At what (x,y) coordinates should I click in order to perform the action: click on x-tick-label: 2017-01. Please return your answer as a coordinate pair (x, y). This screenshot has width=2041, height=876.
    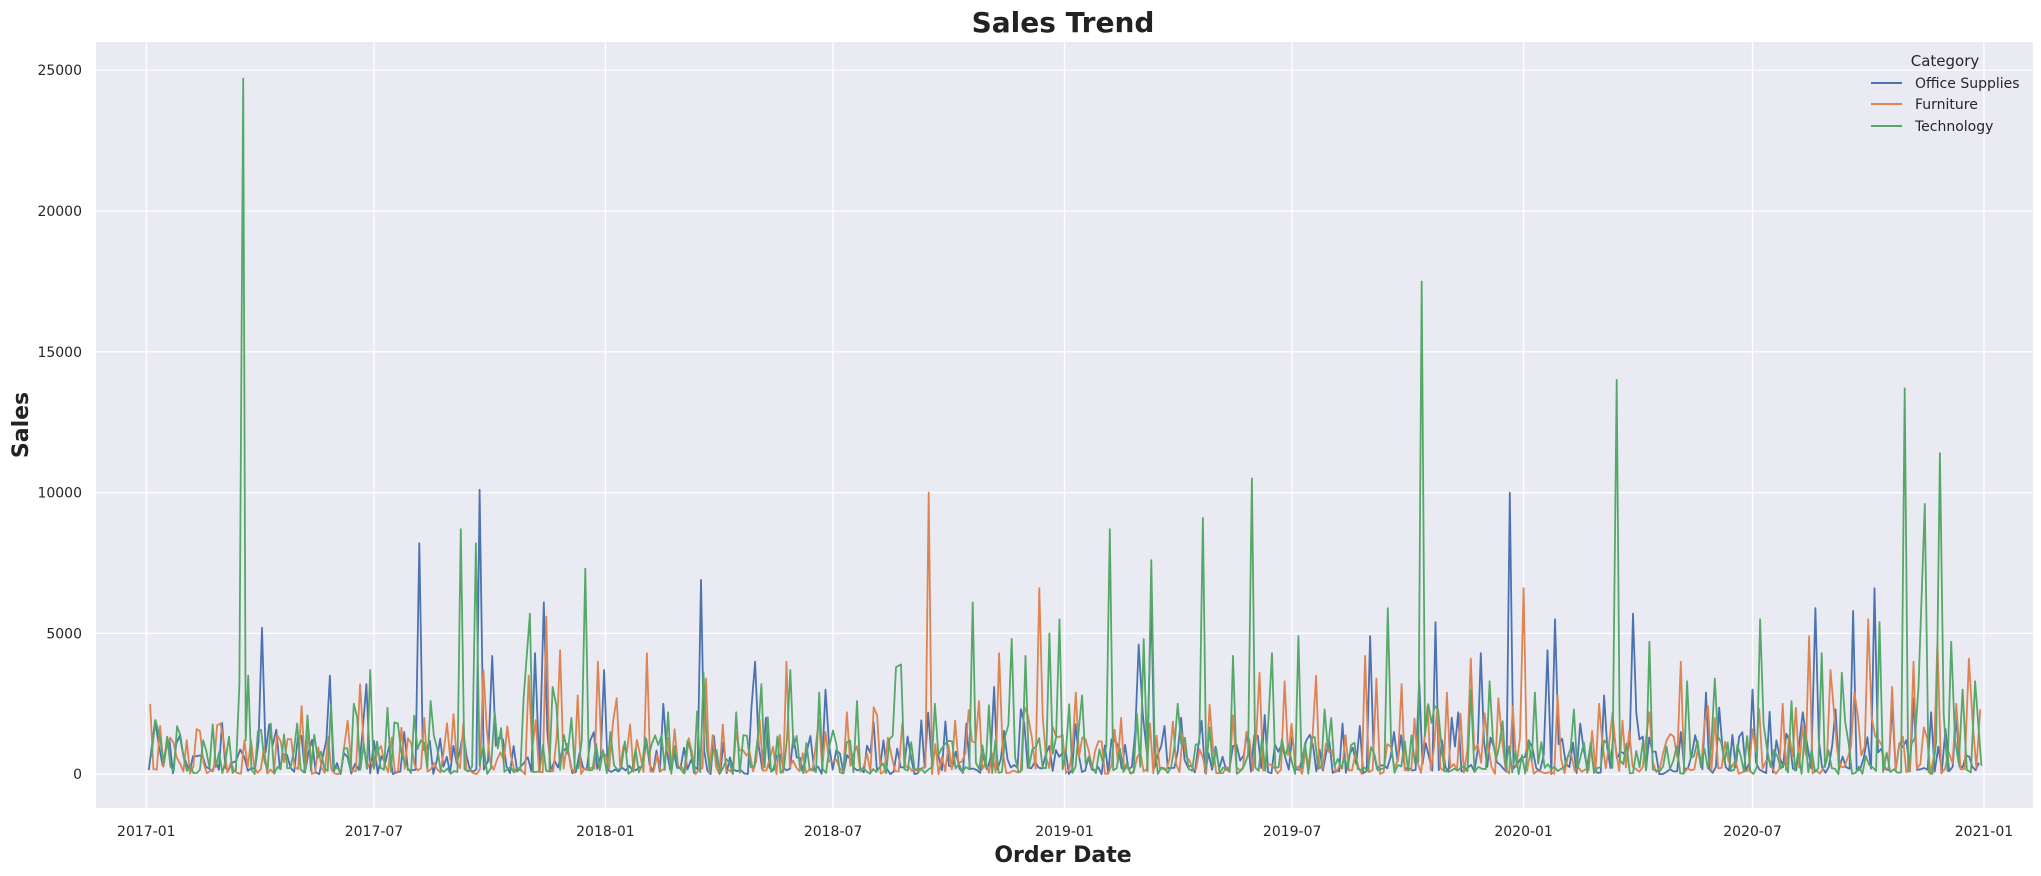
    Looking at the image, I should click on (146, 832).